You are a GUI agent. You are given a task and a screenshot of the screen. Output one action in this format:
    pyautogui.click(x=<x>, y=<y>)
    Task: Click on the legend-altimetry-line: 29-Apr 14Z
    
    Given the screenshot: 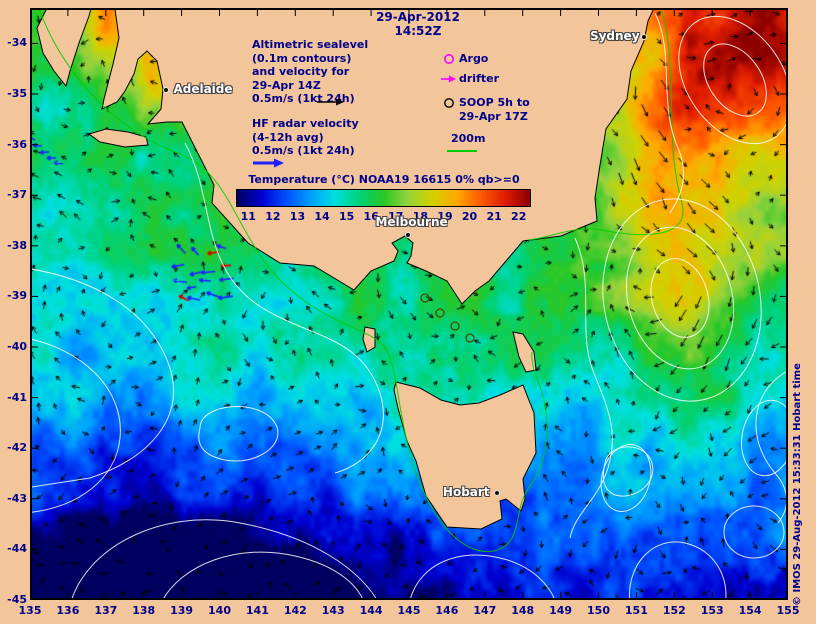 What is the action you would take?
    pyautogui.click(x=286, y=85)
    